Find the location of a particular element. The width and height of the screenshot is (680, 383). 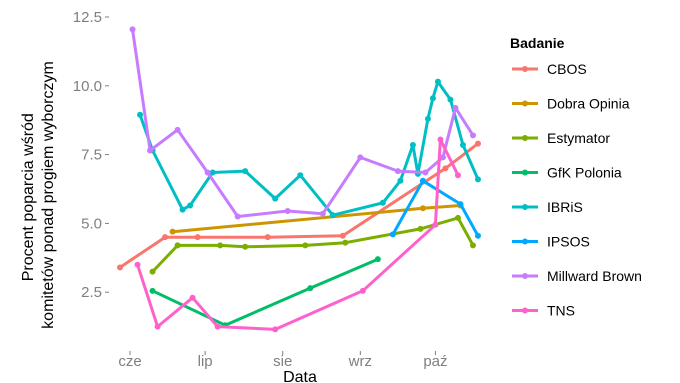

y-axis-title-line-2: komitetów ponad progiem wyborczym is located at coordinates (48, 195).